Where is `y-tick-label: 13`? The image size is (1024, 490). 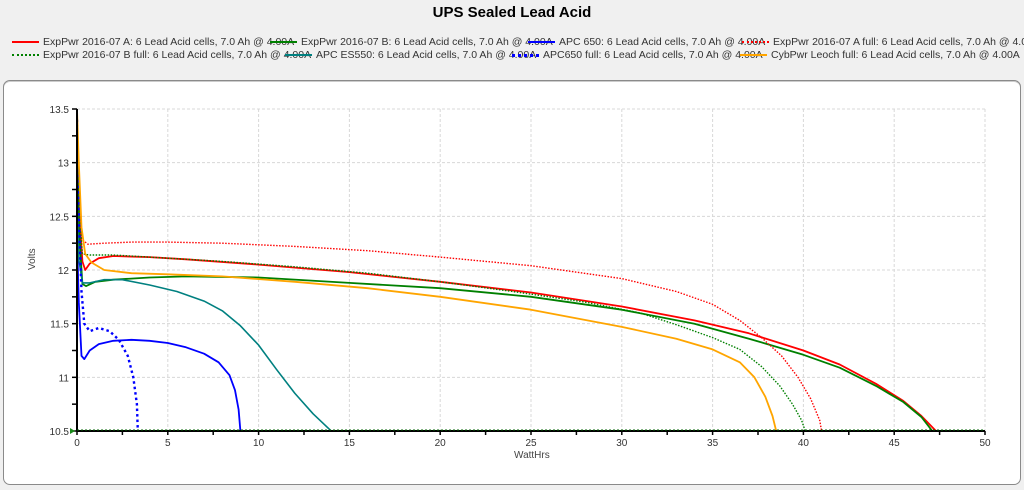 y-tick-label: 13 is located at coordinates (64, 164).